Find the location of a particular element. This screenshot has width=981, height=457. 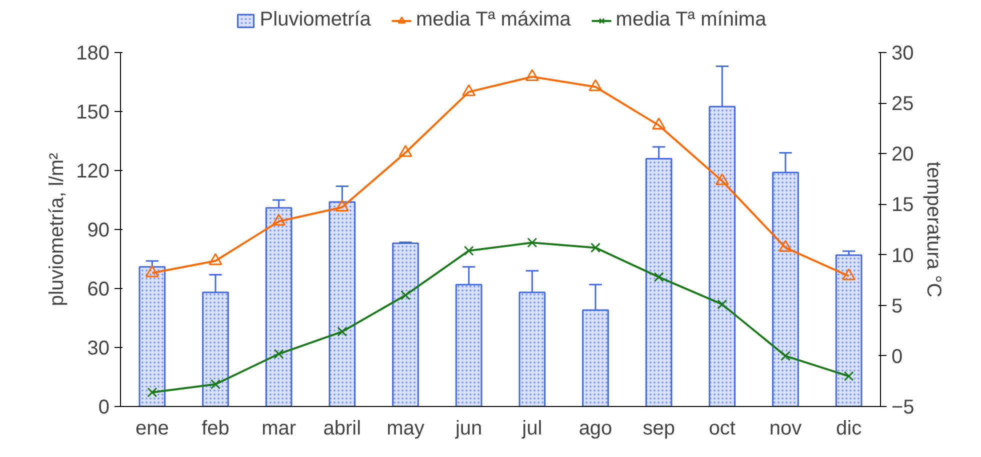

y-tick-label: 30 is located at coordinates (98, 349).